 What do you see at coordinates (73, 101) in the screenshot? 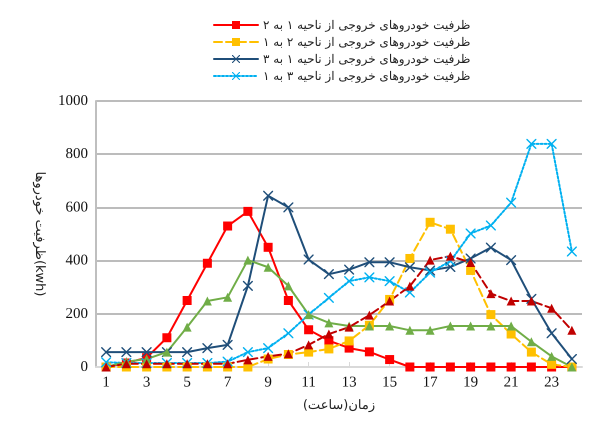
I see `y-tick-label: 1000` at bounding box center [73, 101].